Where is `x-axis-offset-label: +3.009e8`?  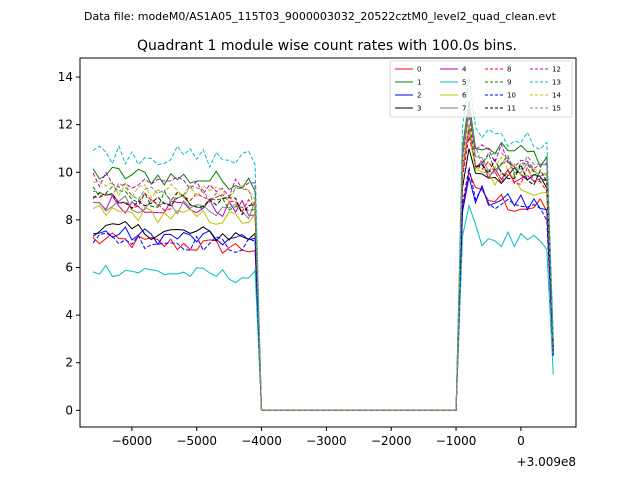
x-axis-offset-label: +3.009e8 is located at coordinates (546, 462).